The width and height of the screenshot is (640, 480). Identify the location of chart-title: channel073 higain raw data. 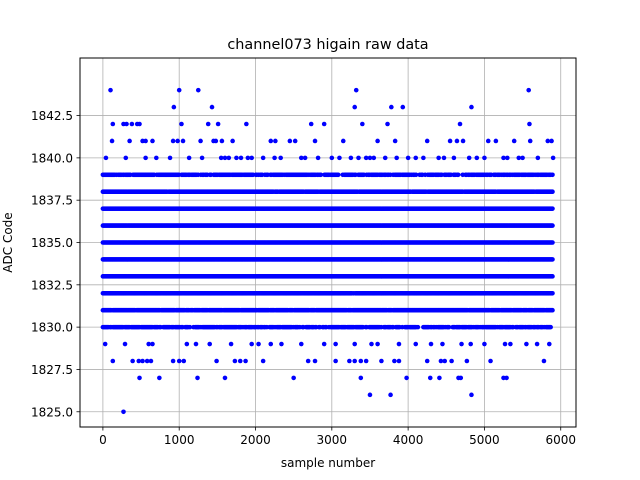
(327, 45).